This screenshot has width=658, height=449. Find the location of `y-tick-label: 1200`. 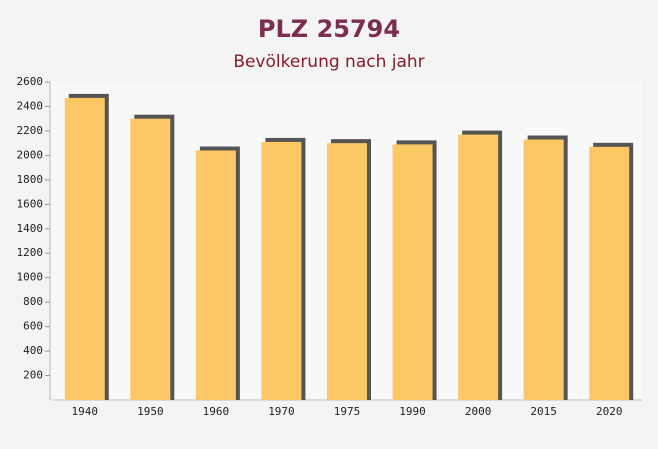

y-tick-label: 1200 is located at coordinates (30, 252).